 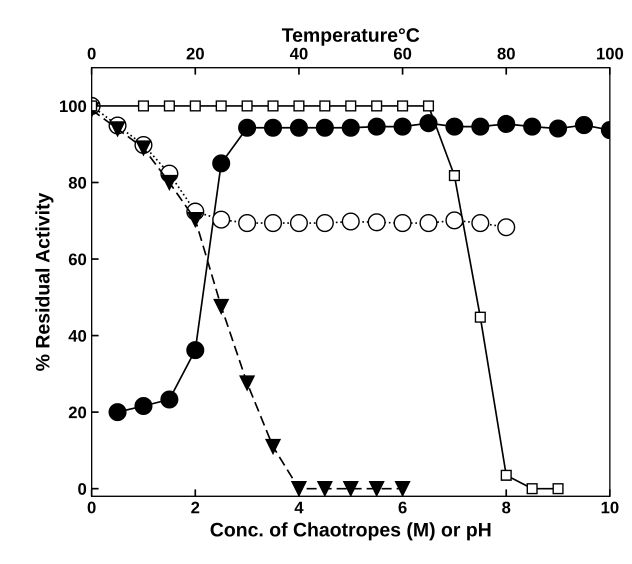 I want to click on x2-tick-label: 80, so click(x=506, y=54).